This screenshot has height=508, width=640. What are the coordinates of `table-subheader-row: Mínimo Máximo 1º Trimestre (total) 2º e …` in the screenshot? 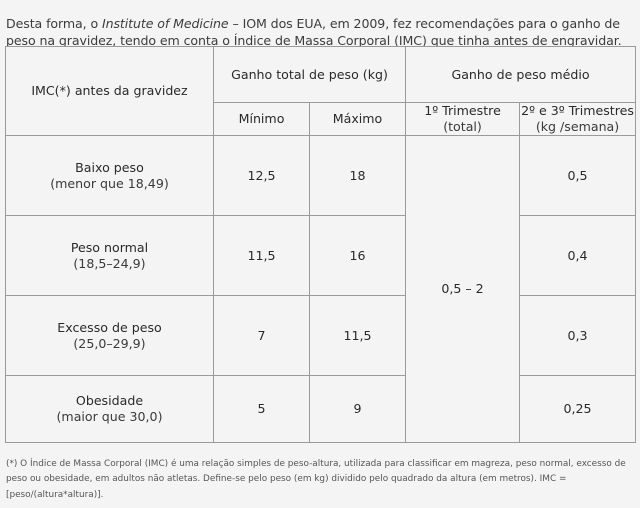 It's located at (321, 119).